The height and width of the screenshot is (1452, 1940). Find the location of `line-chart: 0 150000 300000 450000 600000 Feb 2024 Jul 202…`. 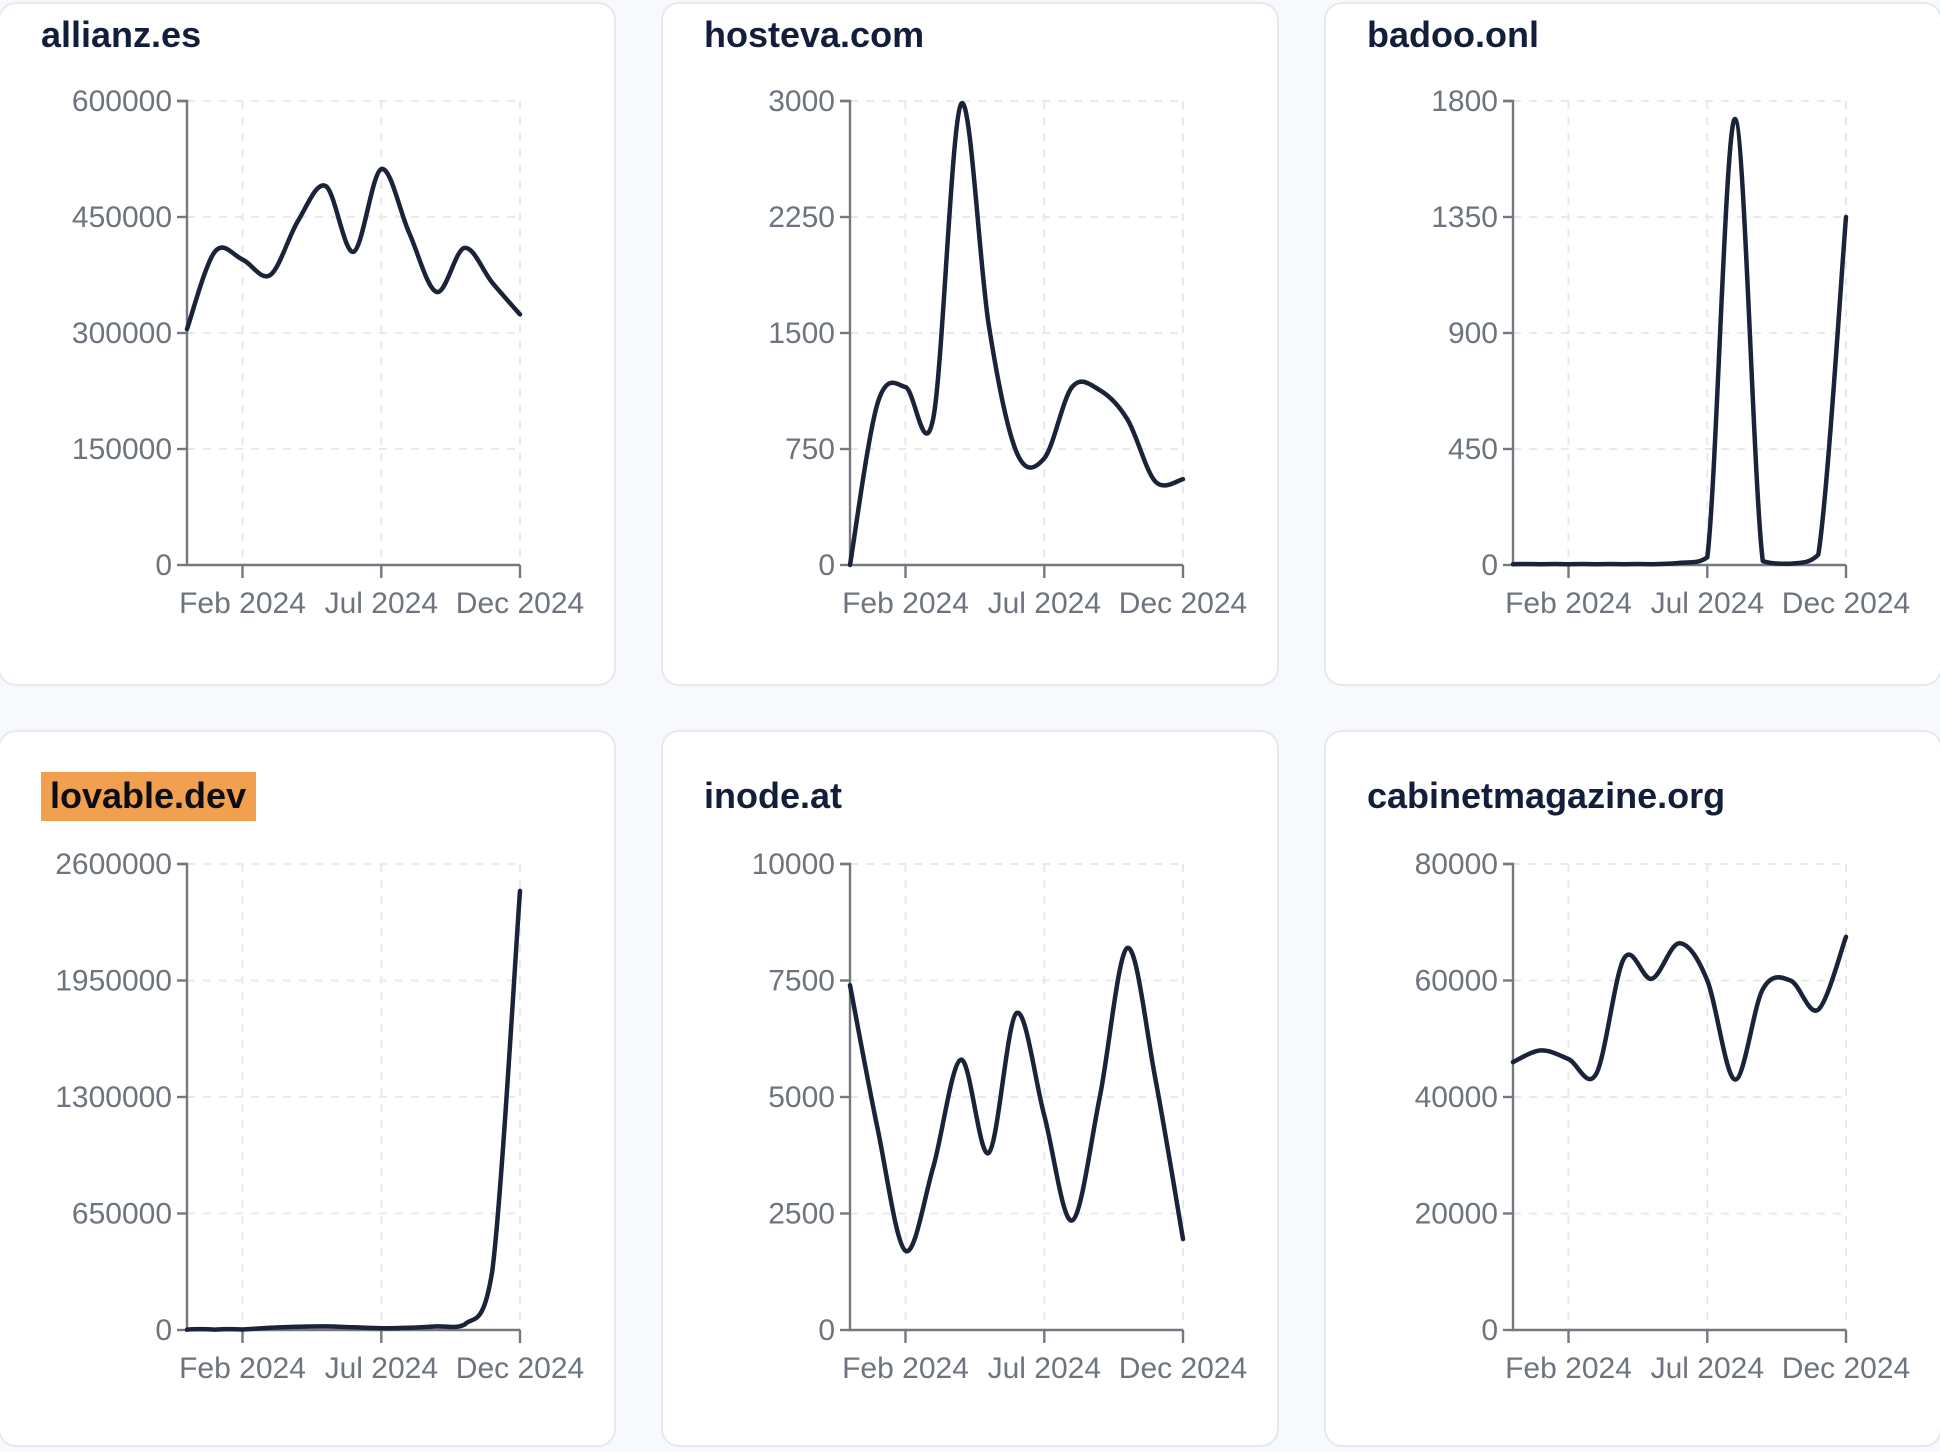

line-chart: 0 150000 300000 450000 600000 Feb 2024 Jul 202… is located at coordinates (328, 352).